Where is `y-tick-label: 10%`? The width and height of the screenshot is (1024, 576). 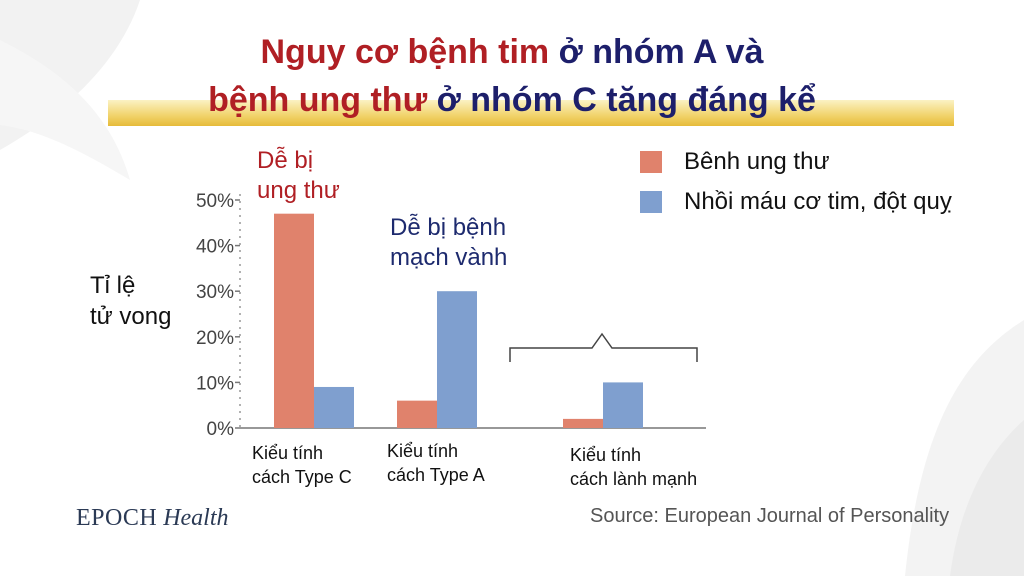 y-tick-label: 10% is located at coordinates (215, 383).